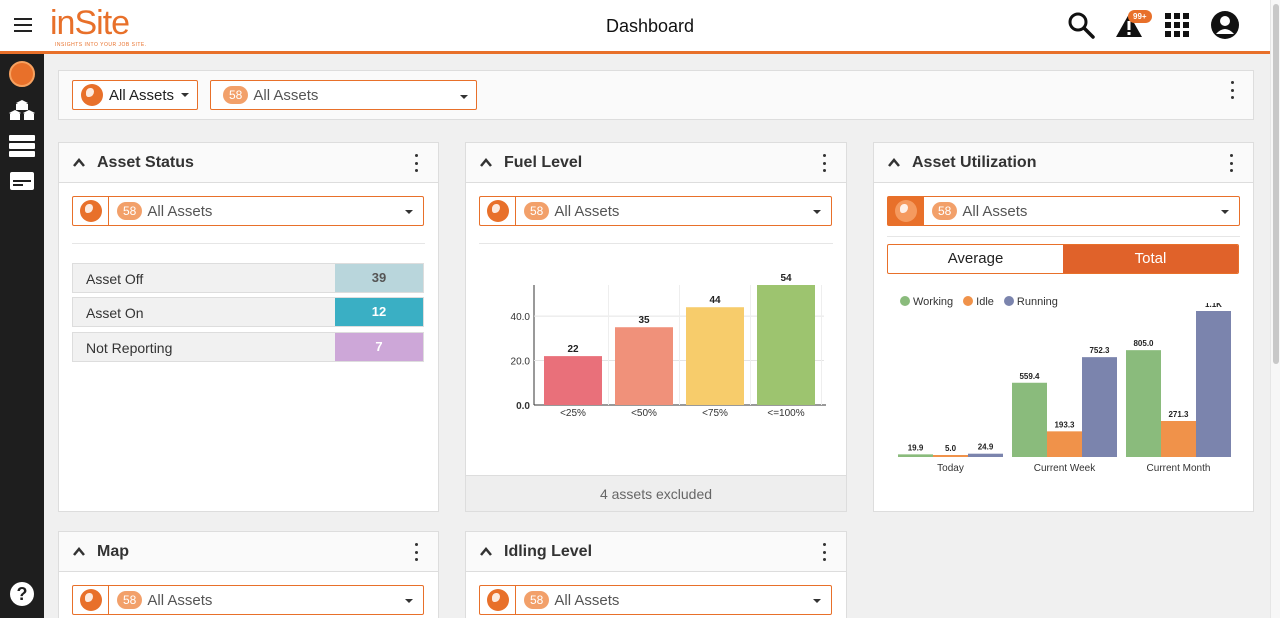  Describe the element at coordinates (573, 349) in the screenshot. I see `bar-value-label: 22` at that location.